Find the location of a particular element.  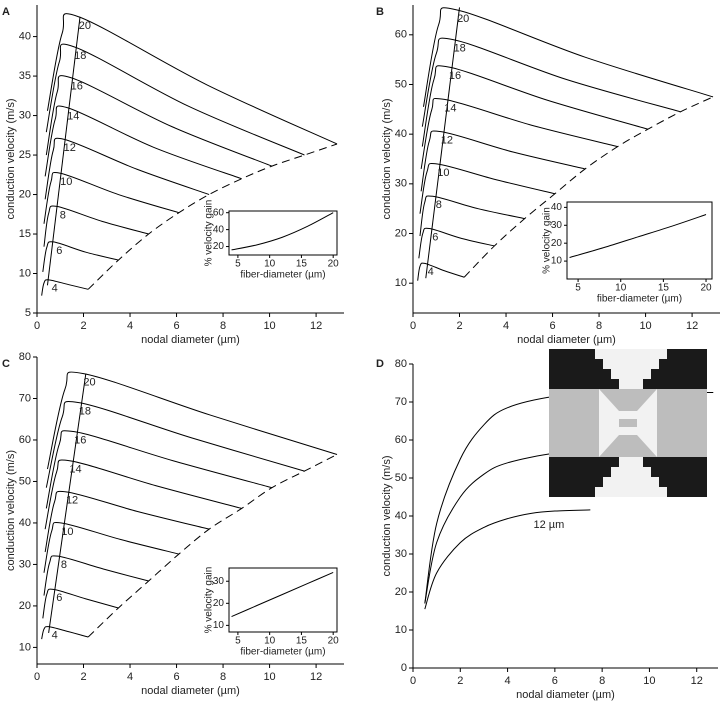

y-tick-label: 35 is located at coordinates (25, 76).